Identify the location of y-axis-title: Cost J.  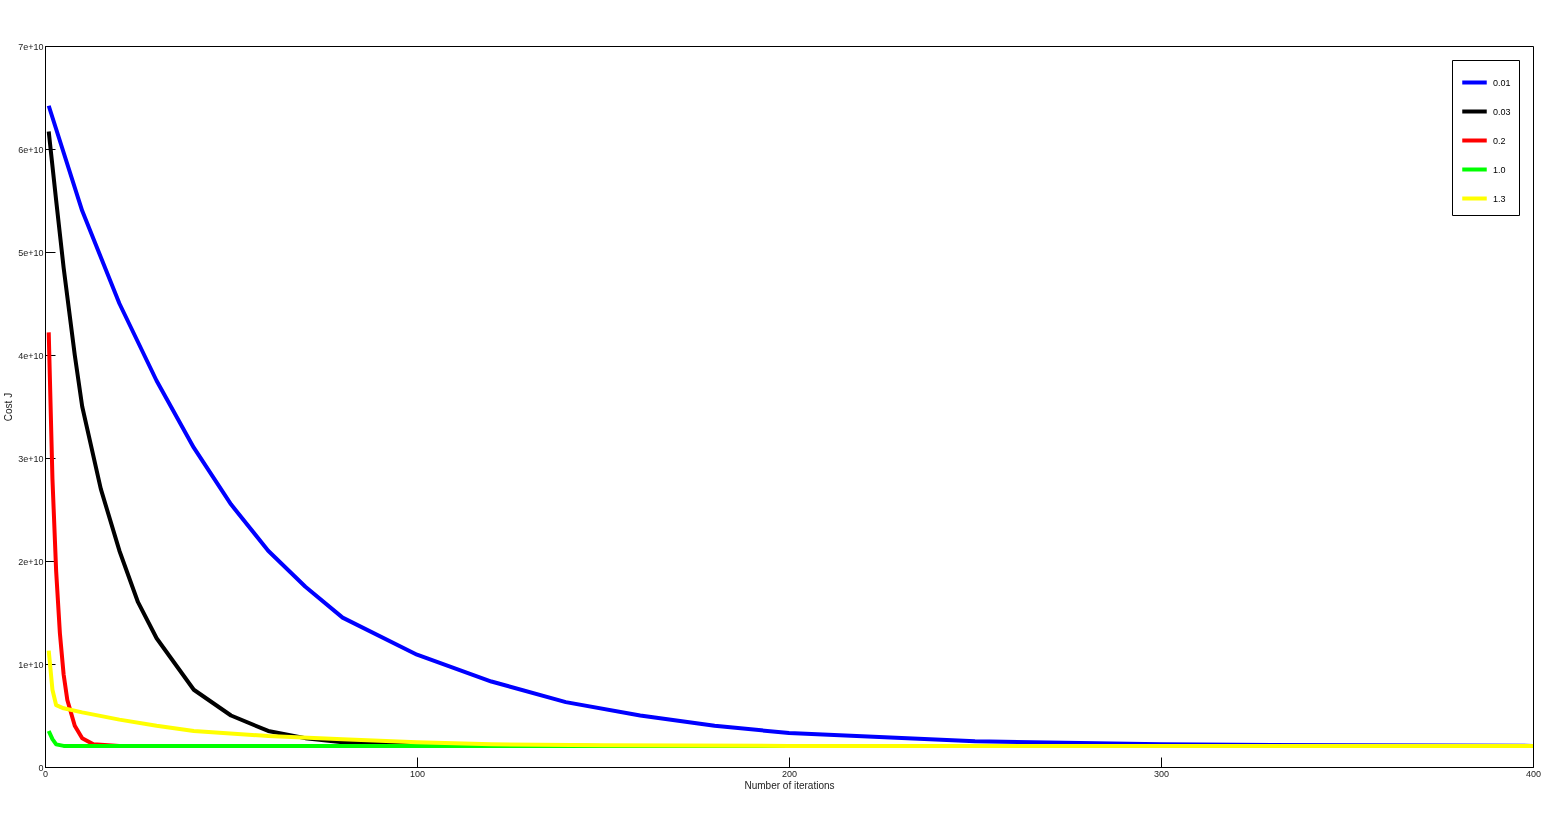
(9, 407).